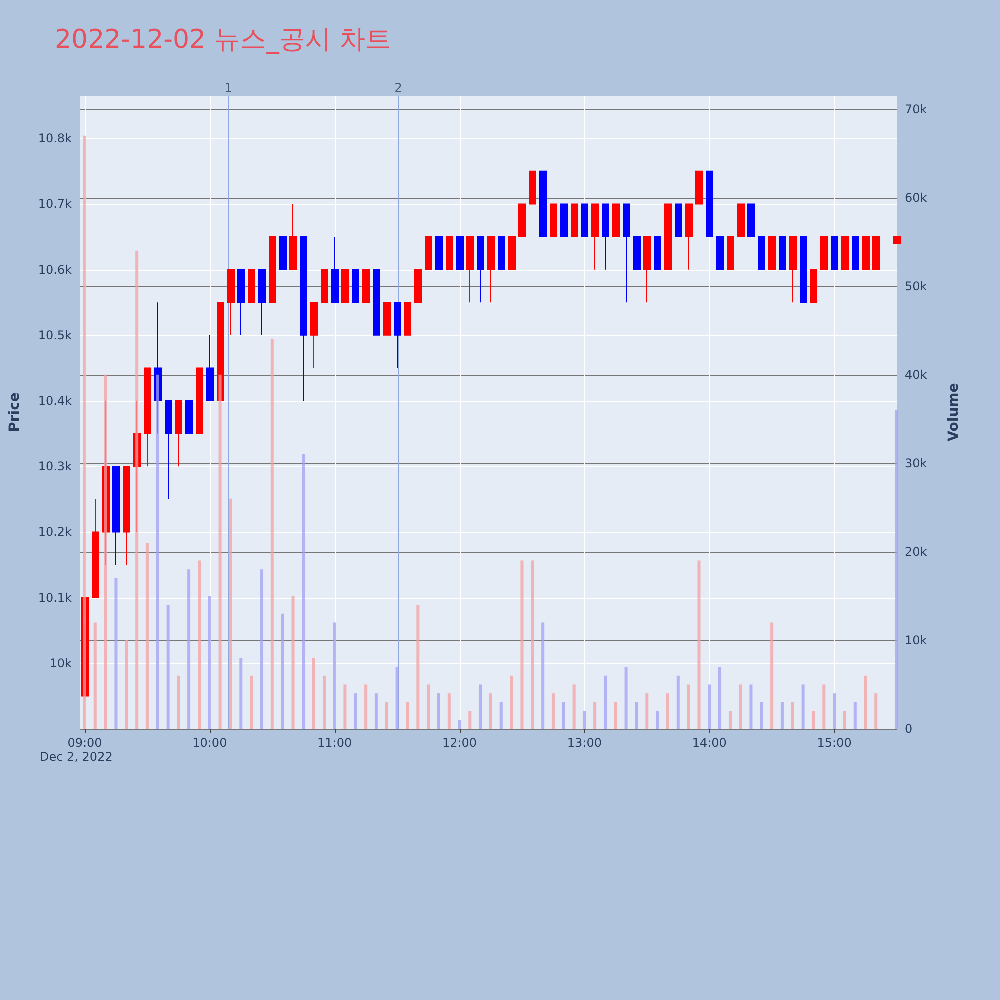 The height and width of the screenshot is (1000, 1000). What do you see at coordinates (55, 204) in the screenshot?
I see `y-tick-label: 10.7k` at bounding box center [55, 204].